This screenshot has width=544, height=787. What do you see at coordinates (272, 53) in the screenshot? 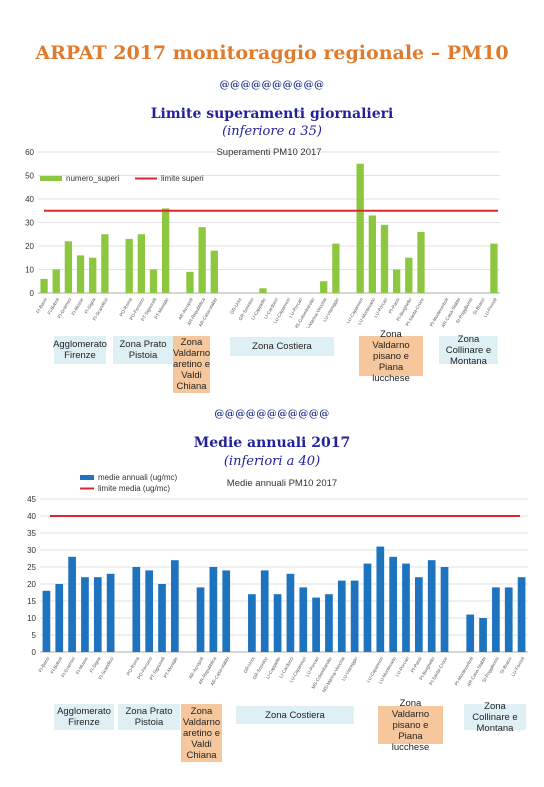
I see `page-title: ARPAT 2017 monitoraggio regionale – PM10` at bounding box center [272, 53].